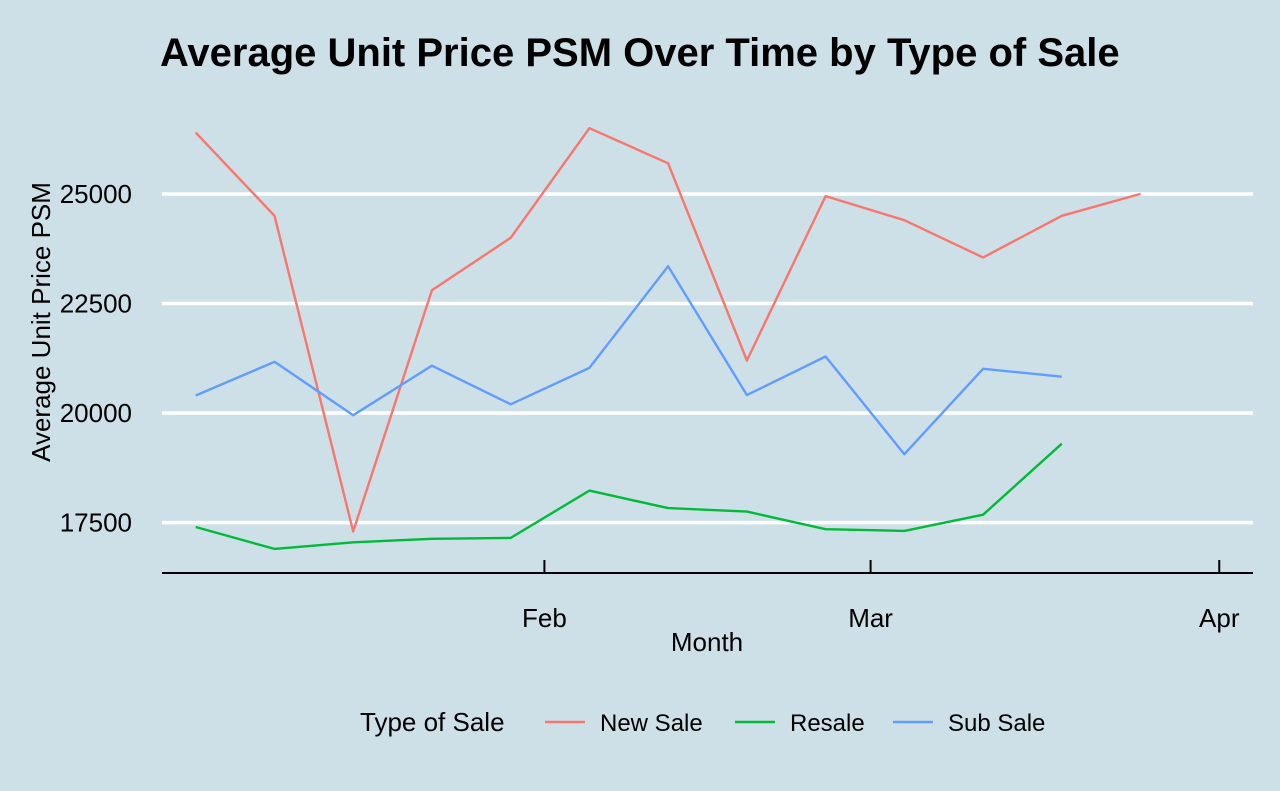 This screenshot has width=1280, height=791. What do you see at coordinates (1219, 618) in the screenshot?
I see `x-tick-label: Apr` at bounding box center [1219, 618].